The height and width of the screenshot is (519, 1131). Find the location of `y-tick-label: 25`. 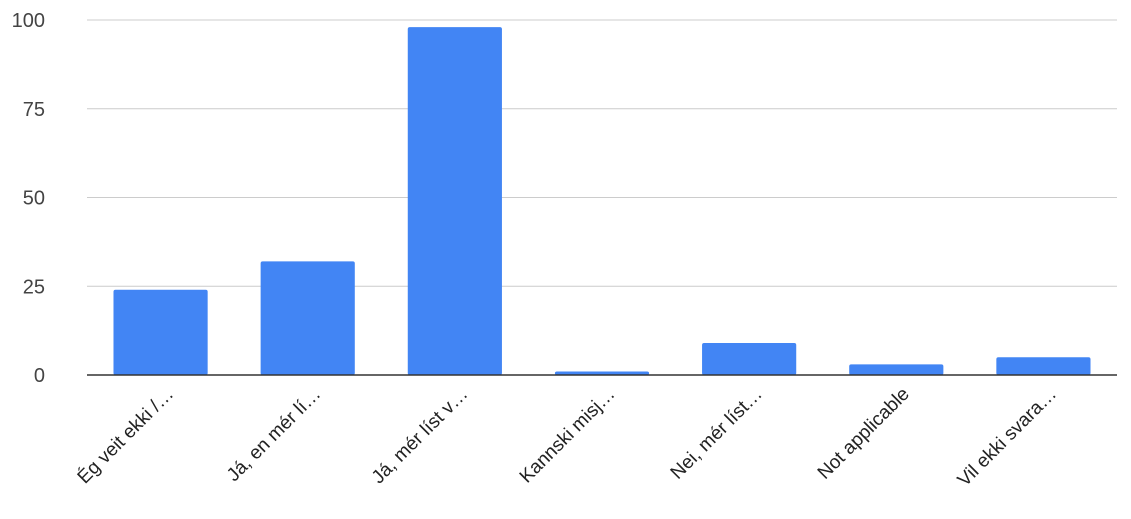

y-tick-label: 25 is located at coordinates (34, 287).